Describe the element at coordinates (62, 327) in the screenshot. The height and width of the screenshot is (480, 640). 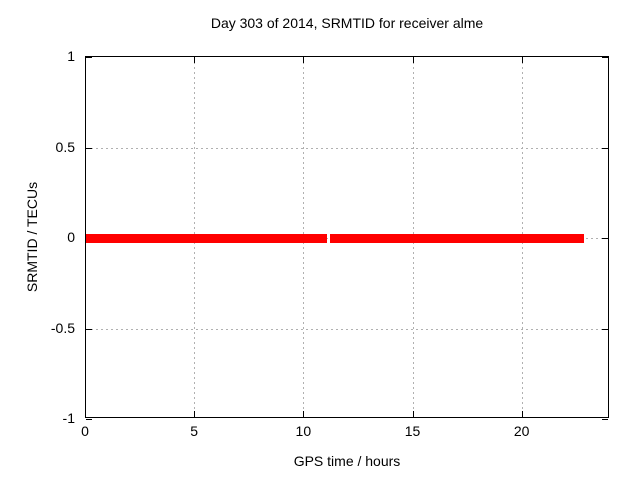
I see `y-tick-label: -0.5` at that location.